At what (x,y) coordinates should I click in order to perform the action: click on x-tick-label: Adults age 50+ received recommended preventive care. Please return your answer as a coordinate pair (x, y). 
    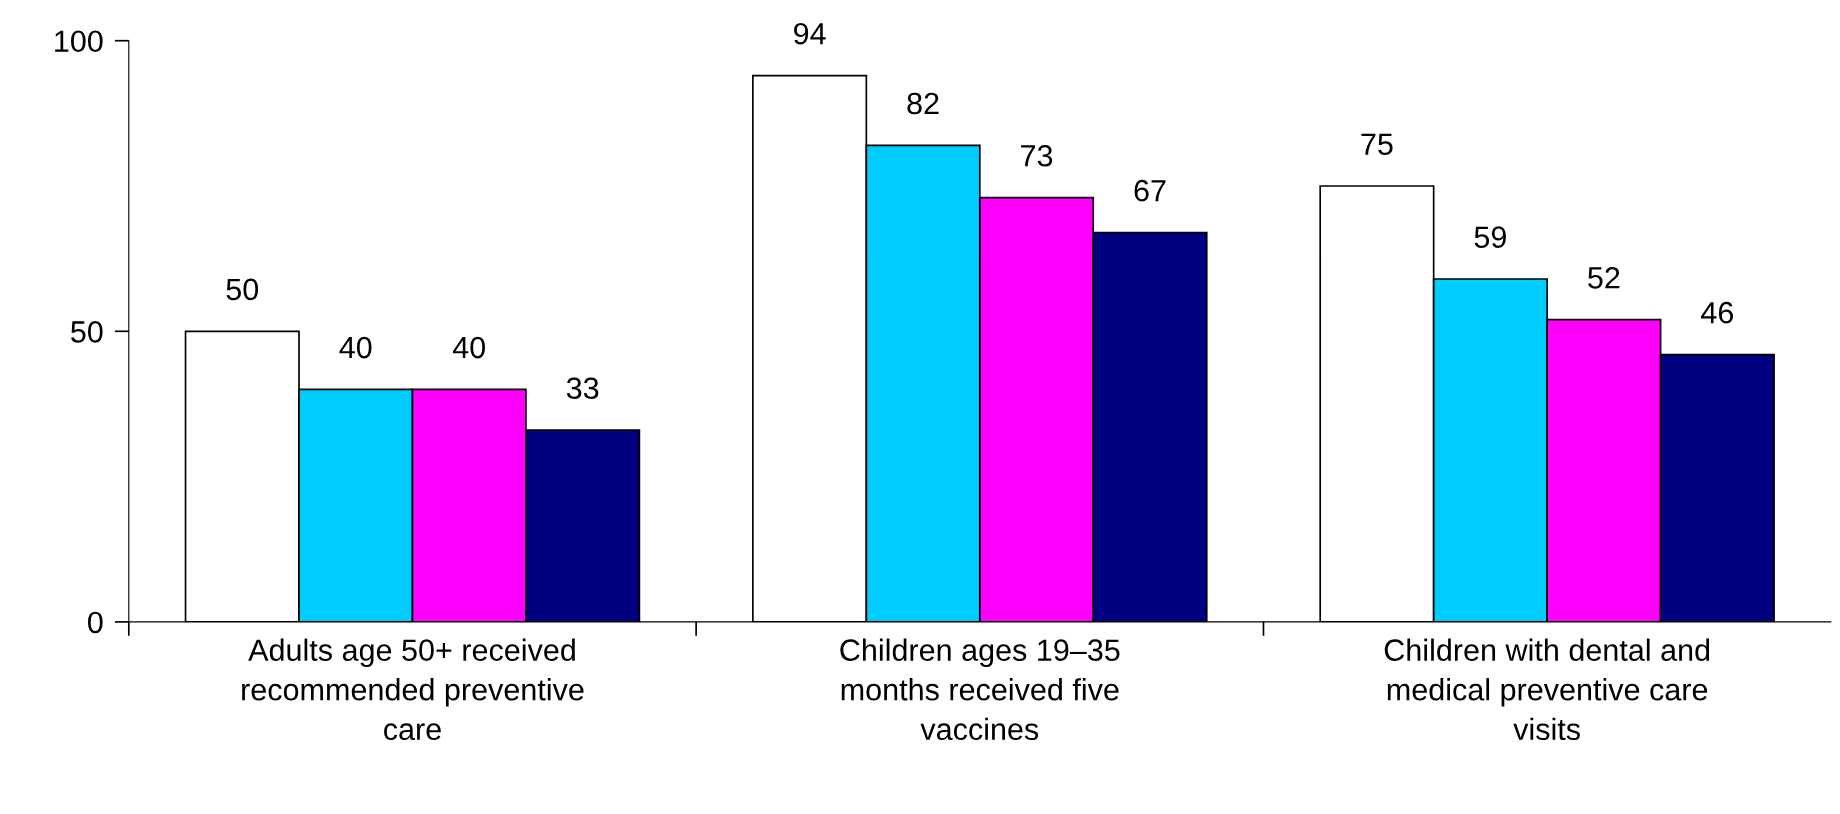
    Looking at the image, I should click on (413, 689).